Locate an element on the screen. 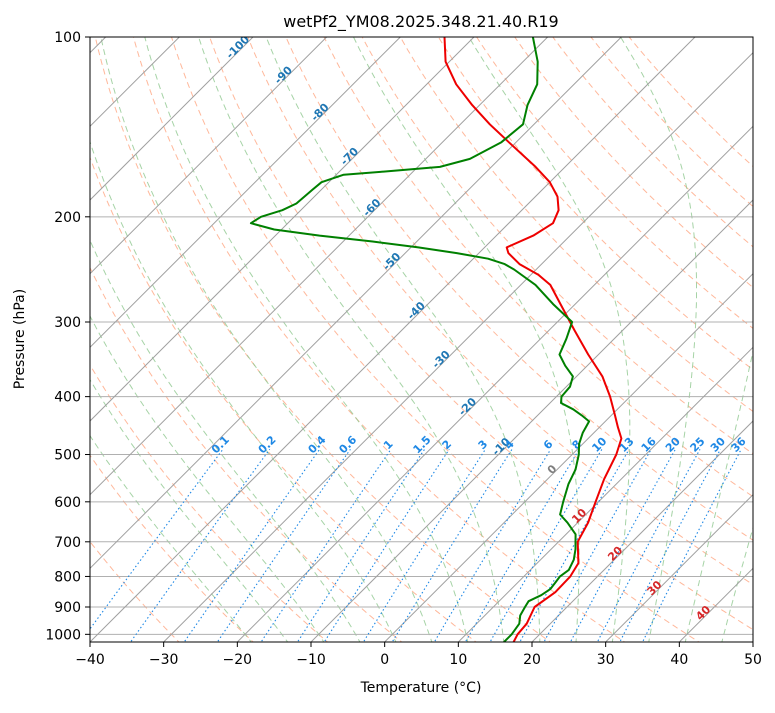  x-tick-label: 20 is located at coordinates (532, 660).